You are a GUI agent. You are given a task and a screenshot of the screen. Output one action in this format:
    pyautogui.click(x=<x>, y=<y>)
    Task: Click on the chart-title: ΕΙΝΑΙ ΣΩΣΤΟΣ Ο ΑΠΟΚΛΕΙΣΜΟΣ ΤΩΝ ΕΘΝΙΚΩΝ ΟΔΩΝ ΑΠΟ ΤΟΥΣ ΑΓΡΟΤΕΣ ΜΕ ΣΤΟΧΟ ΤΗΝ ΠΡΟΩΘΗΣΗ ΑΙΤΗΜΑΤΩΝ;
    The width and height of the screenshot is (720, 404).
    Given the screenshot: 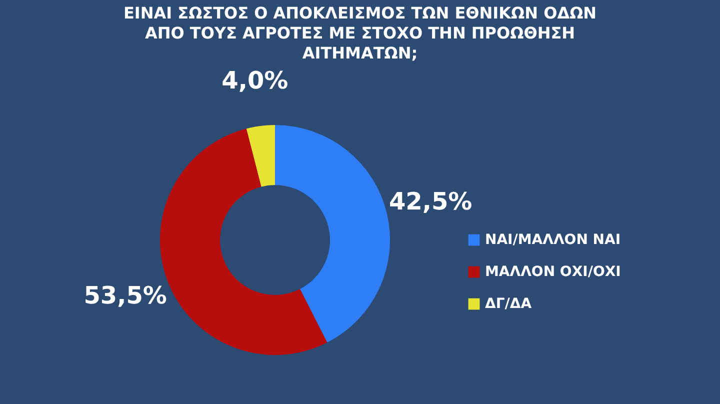 What is the action you would take?
    pyautogui.click(x=360, y=32)
    